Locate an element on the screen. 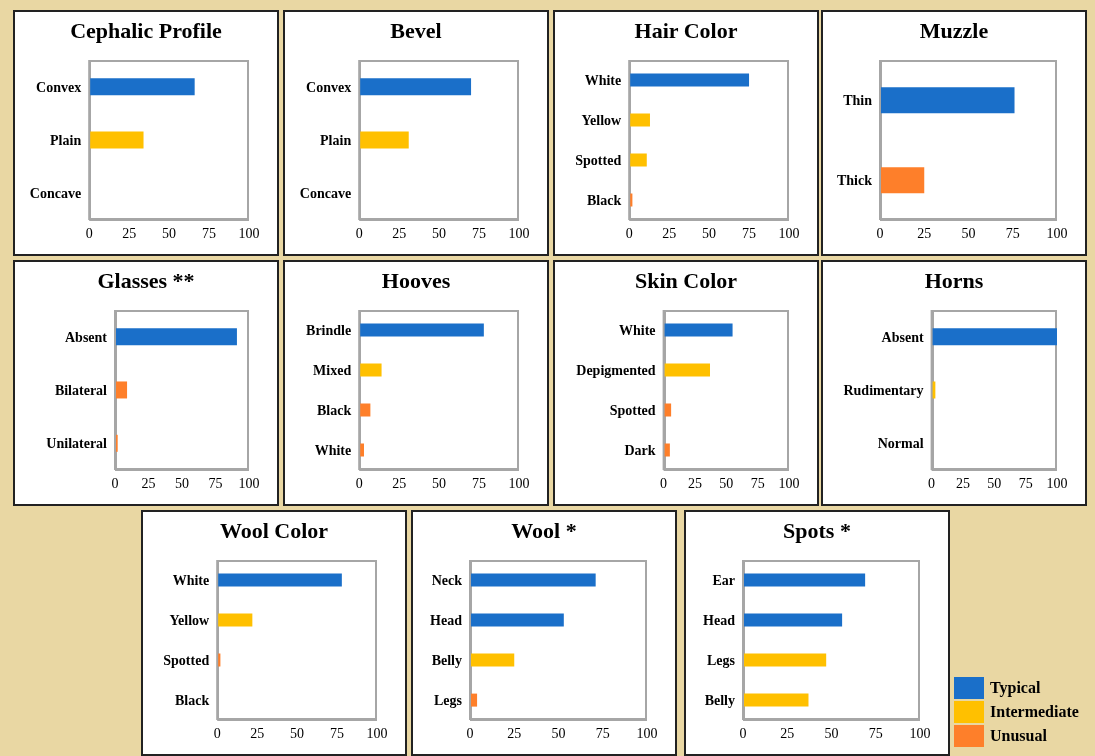 This screenshot has height=756, width=1095. y-tick-label: Thick is located at coordinates (854, 180).